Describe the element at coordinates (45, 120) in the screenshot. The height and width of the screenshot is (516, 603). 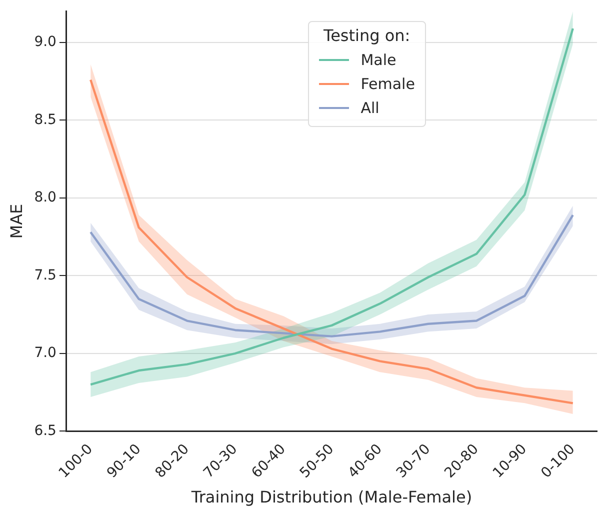
I see `y-tick-label: 8.5` at that location.